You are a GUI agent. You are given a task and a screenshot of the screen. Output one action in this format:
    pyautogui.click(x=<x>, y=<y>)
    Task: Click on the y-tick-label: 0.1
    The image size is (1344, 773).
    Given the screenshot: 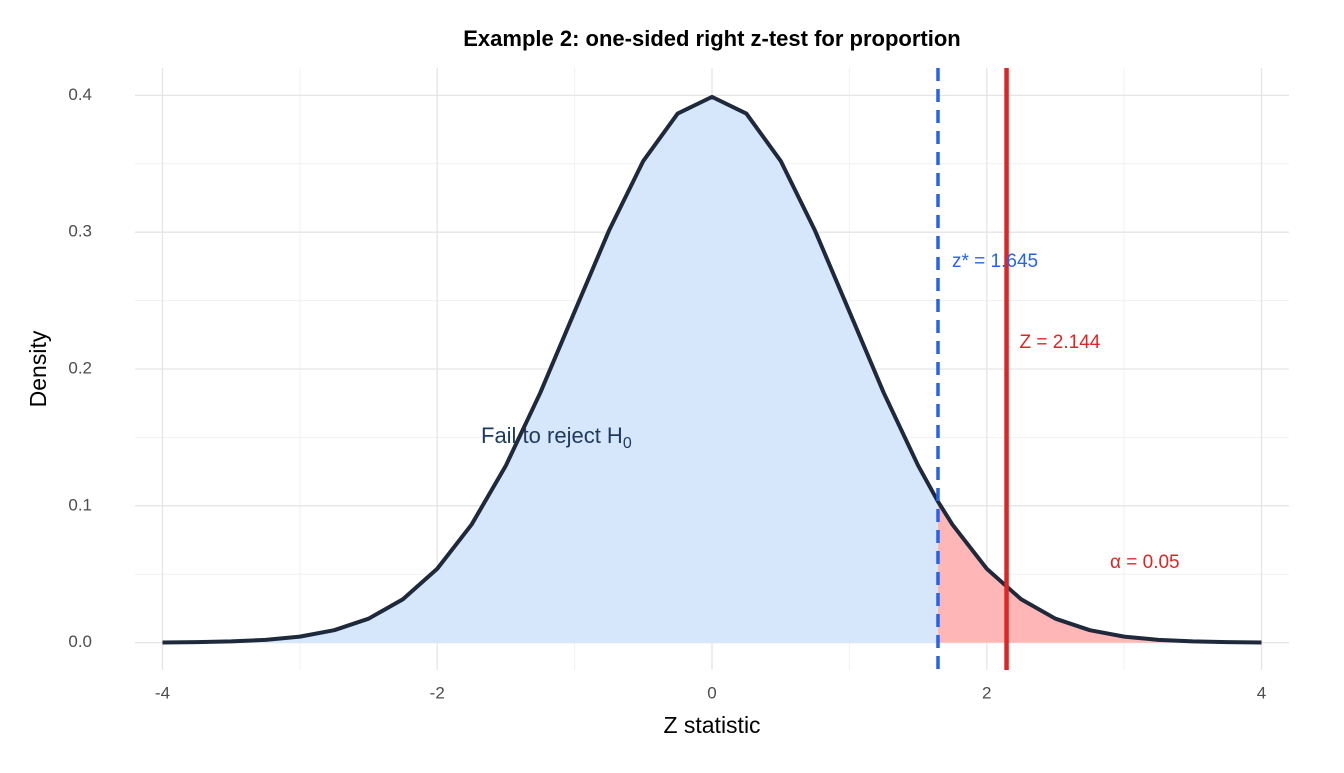 What is the action you would take?
    pyautogui.click(x=80, y=504)
    